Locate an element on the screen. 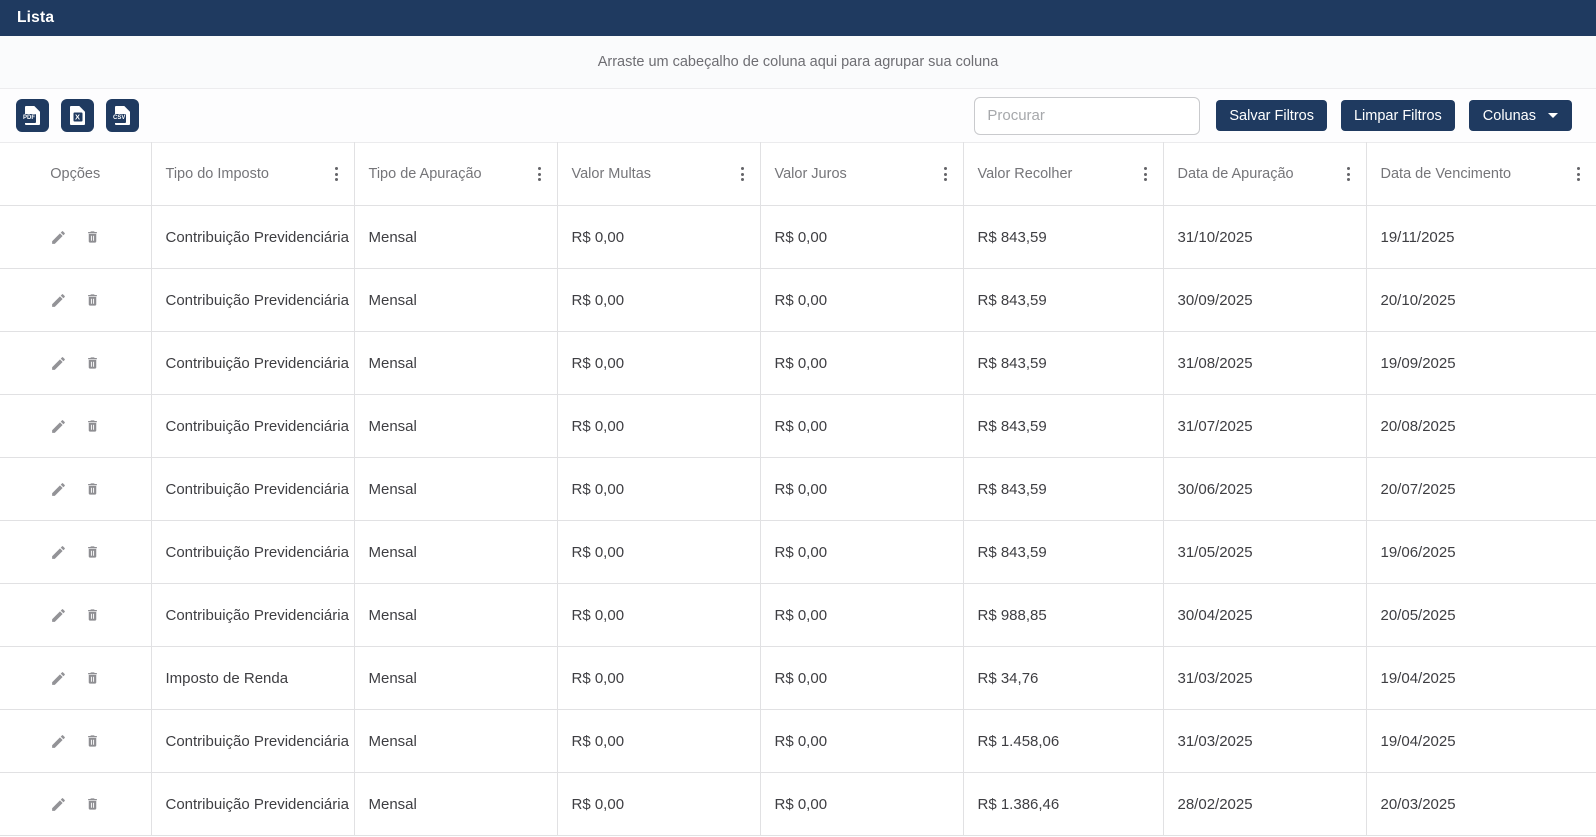 This screenshot has width=1596, height=837. column-header-valor-recolher: Valor Recolher is located at coordinates (1063, 174).